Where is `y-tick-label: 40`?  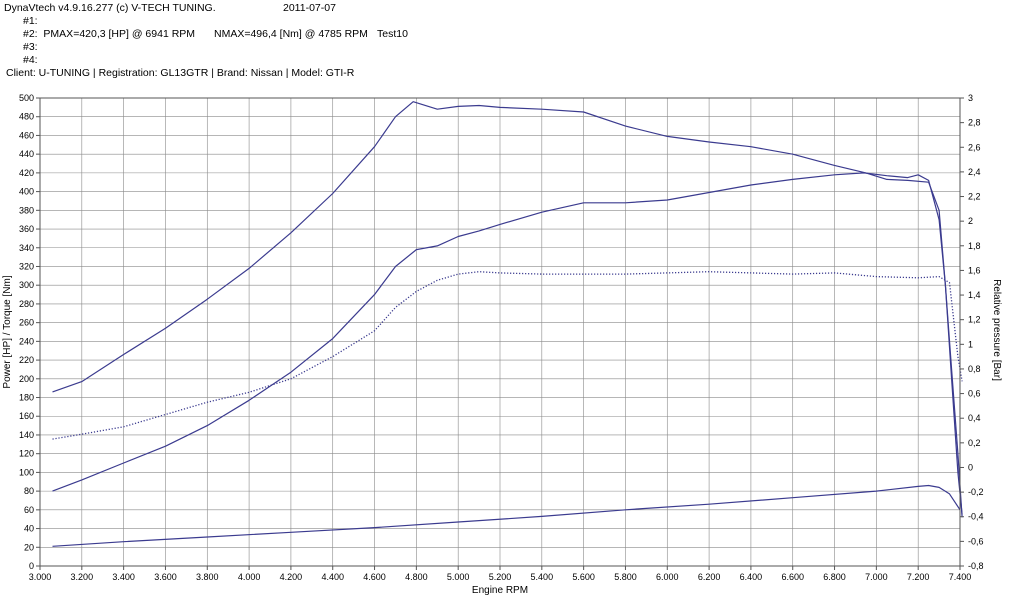
y-tick-label: 40 is located at coordinates (29, 529).